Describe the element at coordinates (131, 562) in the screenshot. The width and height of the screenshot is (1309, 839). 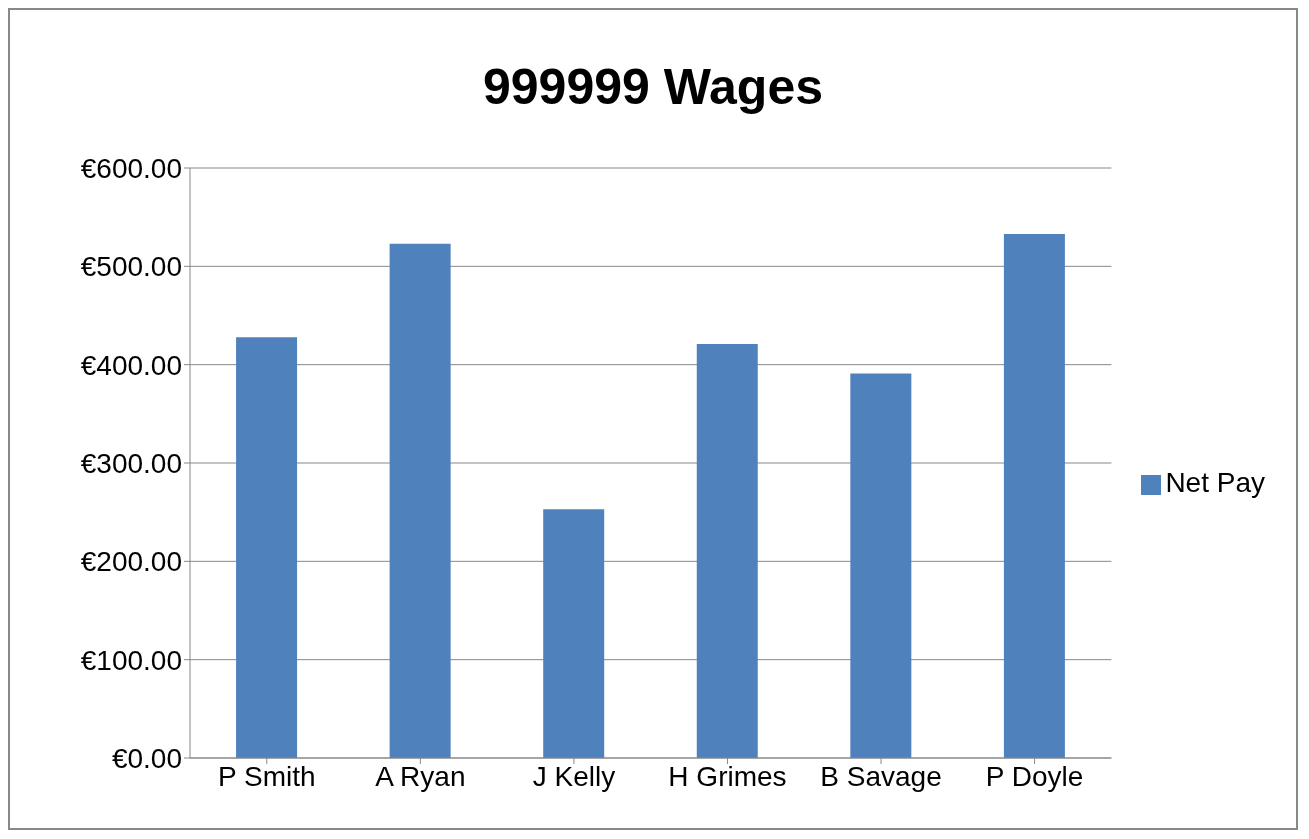
I see `y-tick-label: €200.00` at that location.